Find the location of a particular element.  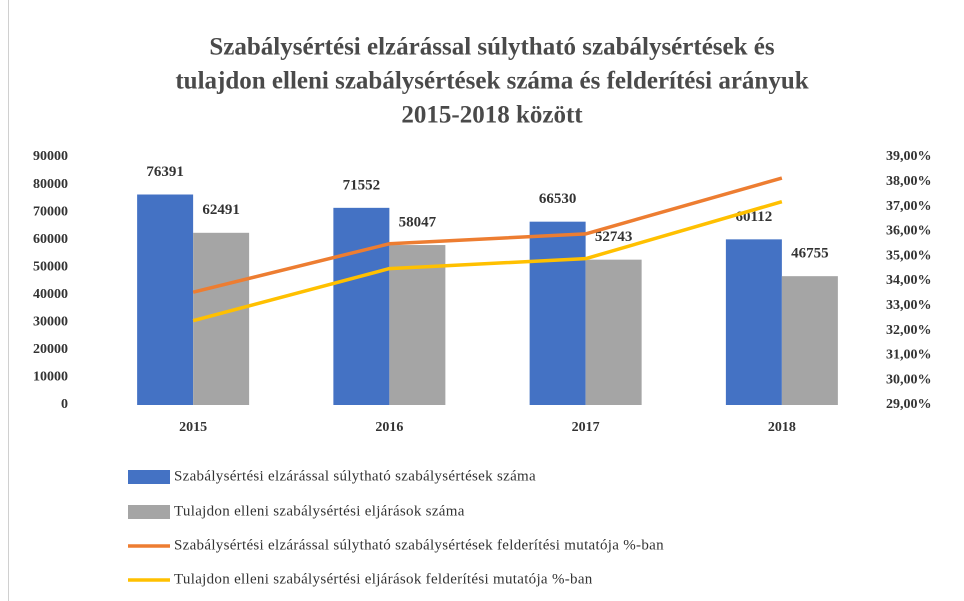

y-tick-label: 40000 is located at coordinates (50, 294).